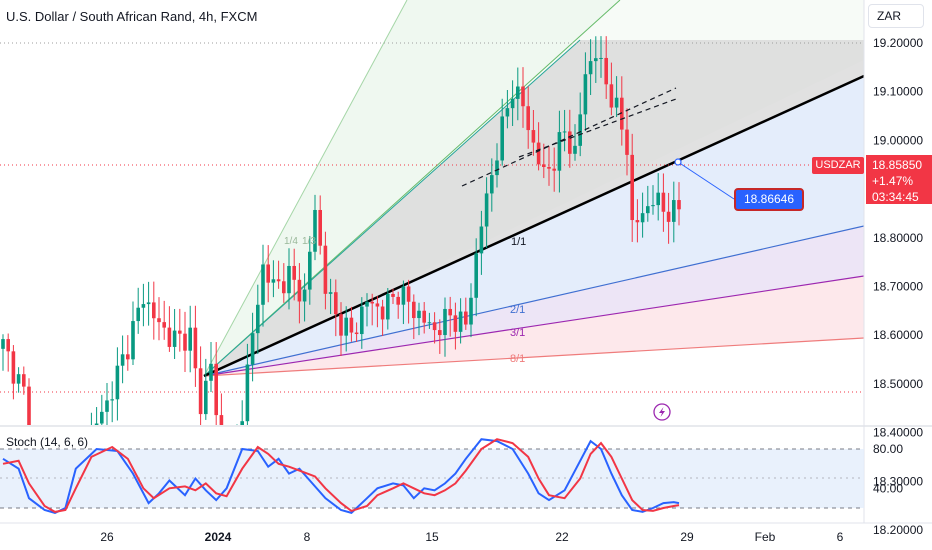 This screenshot has width=932, height=550. Describe the element at coordinates (517, 310) in the screenshot. I see `fan-label-2-1: 2/1` at that location.